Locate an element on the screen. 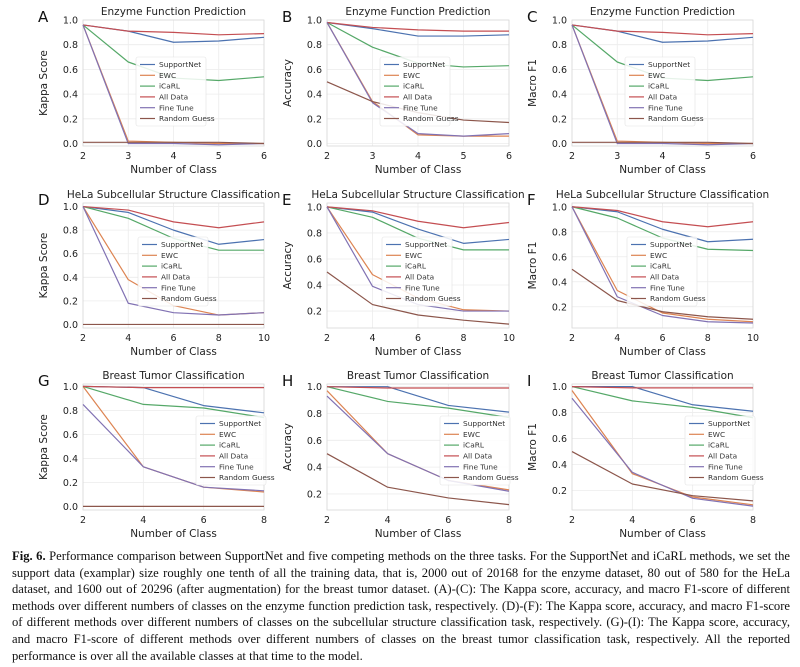 The width and height of the screenshot is (800, 667). legend-box is located at coordinates (417, 271).